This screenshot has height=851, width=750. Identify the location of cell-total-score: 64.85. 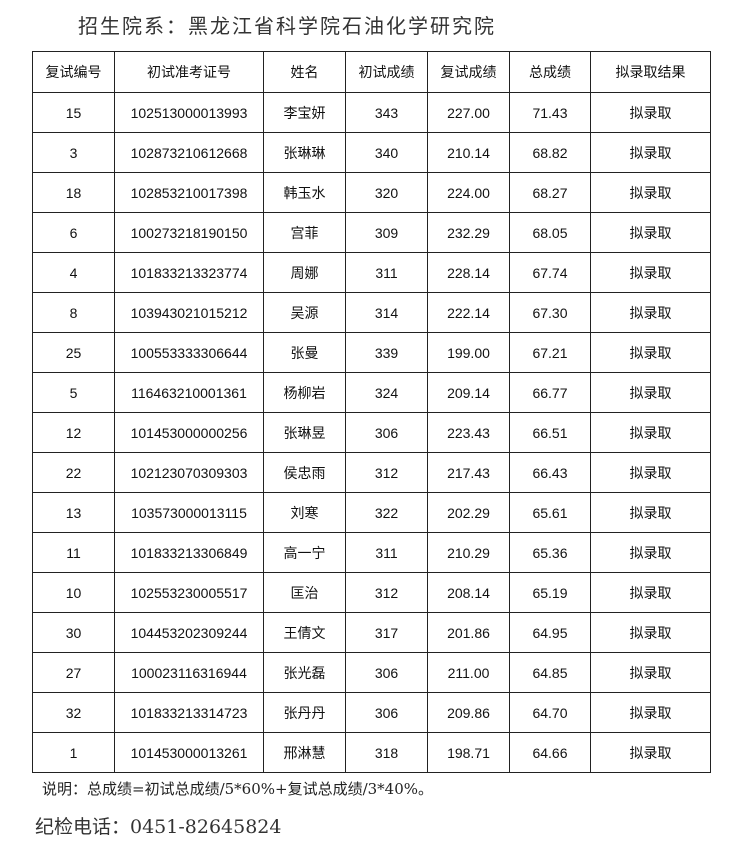
(550, 672).